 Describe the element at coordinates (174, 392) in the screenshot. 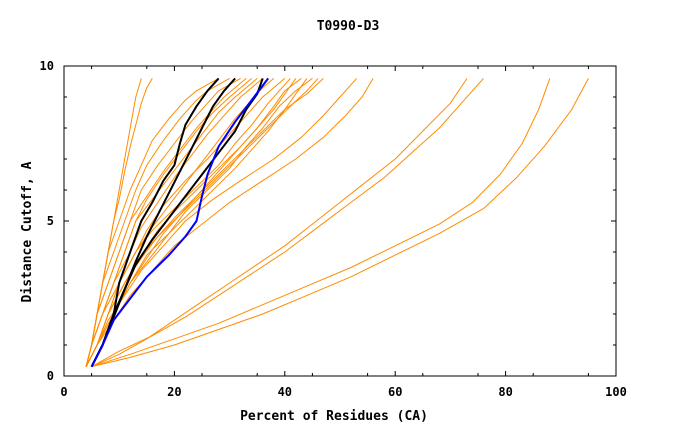

I see `x-tick-label: 20` at that location.